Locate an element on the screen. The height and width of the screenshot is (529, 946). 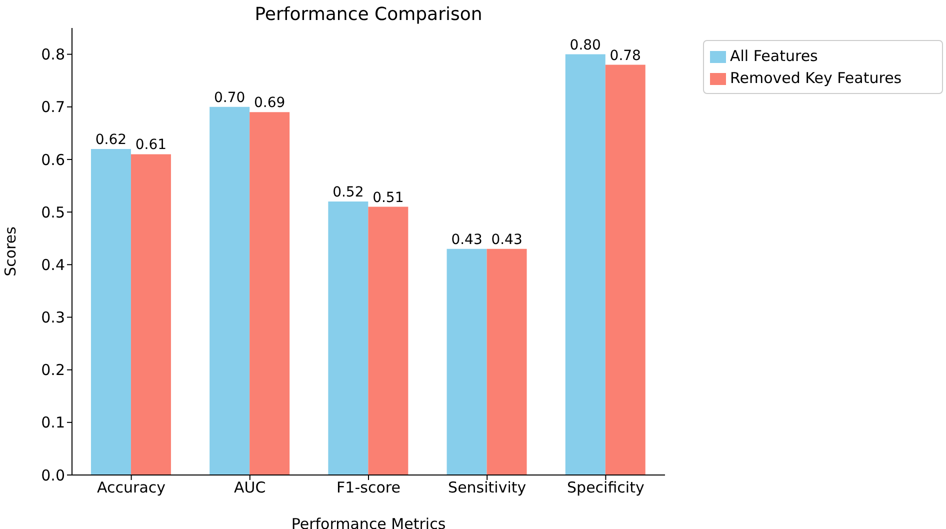
y-tick-label: 0.5 is located at coordinates (53, 212).